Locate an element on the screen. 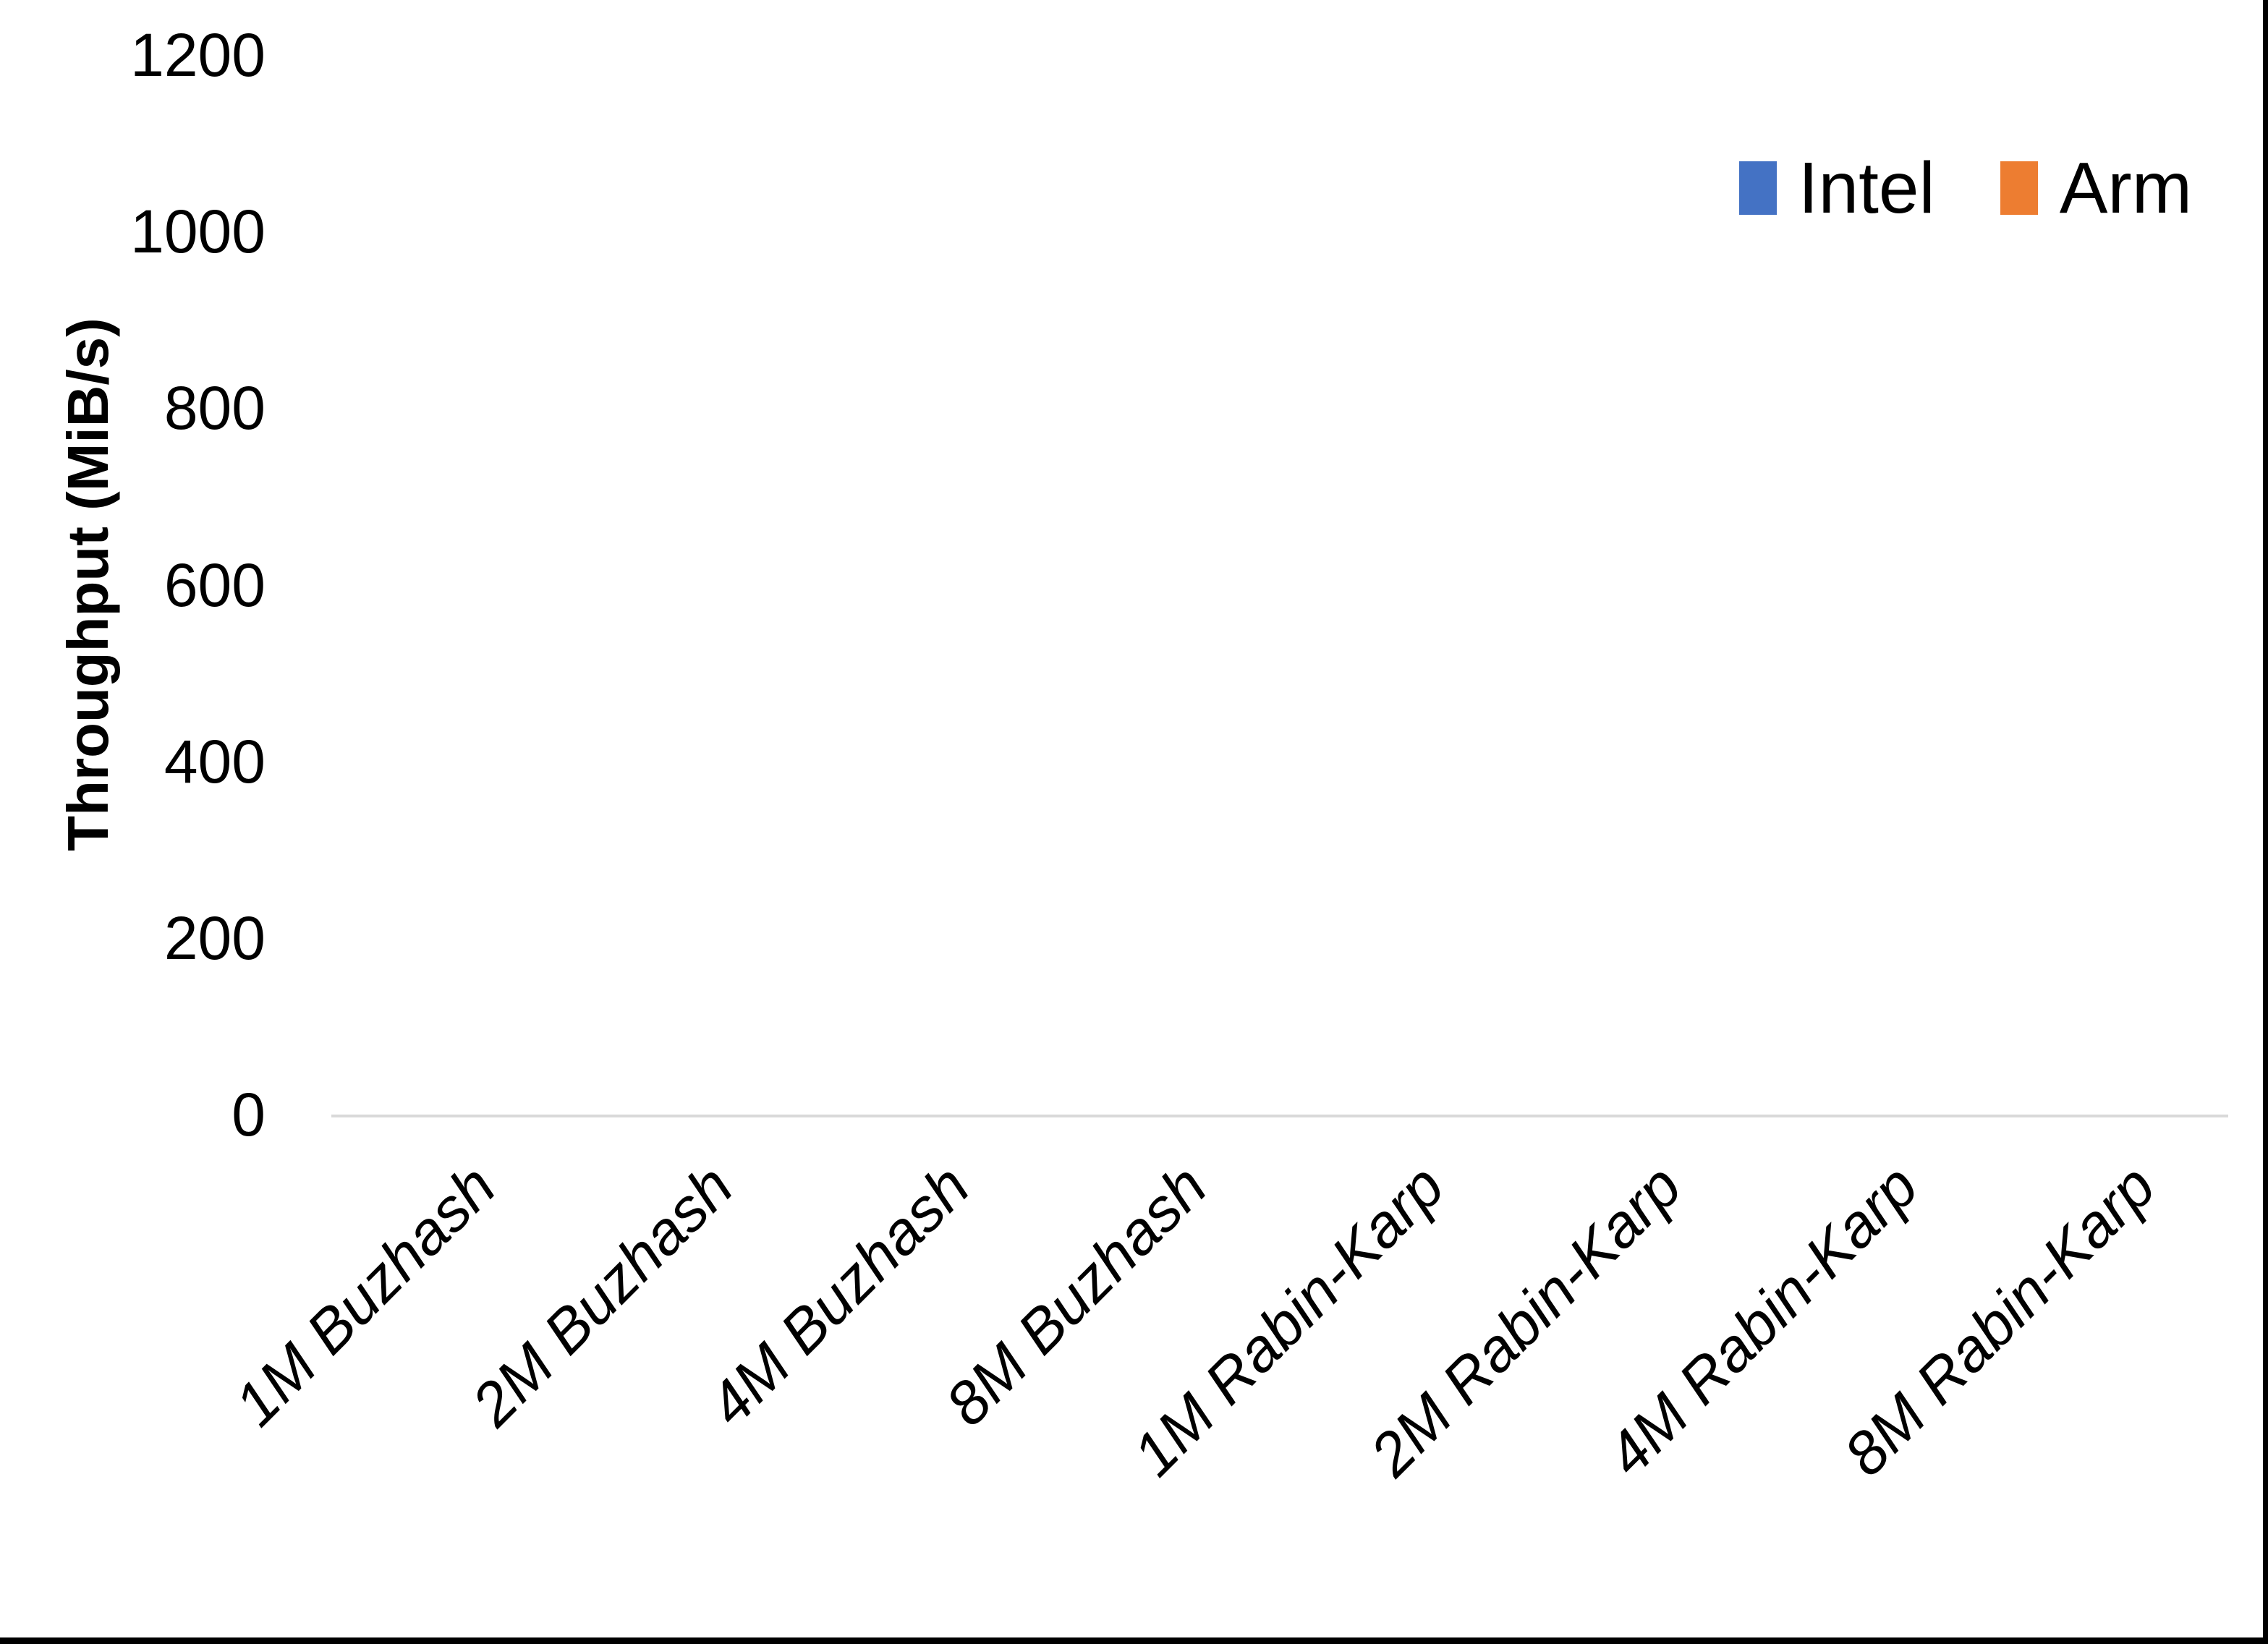 This screenshot has width=2268, height=1644. y-tick-label-200: 200 is located at coordinates (215, 937).